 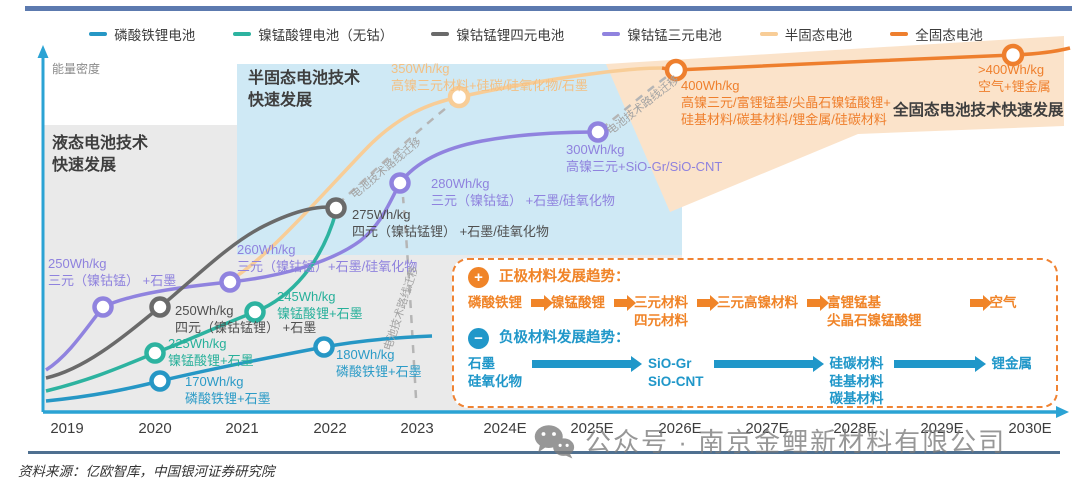 I want to click on legend-label: 全固态电池, so click(x=949, y=35).